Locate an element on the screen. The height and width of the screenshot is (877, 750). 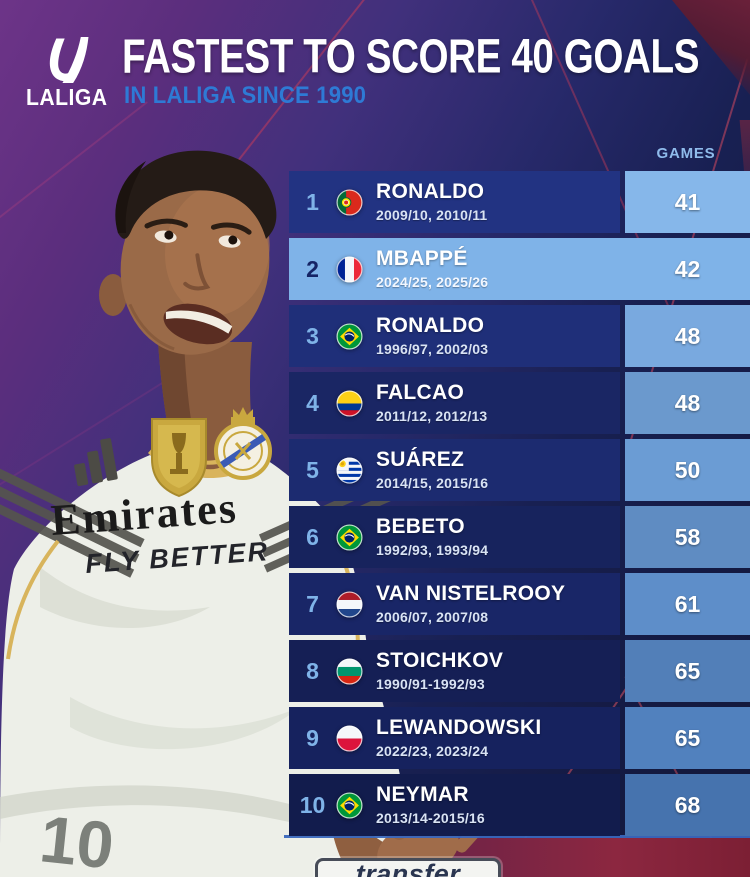
player-name: VAN NISTELROOY is located at coordinates (471, 594).